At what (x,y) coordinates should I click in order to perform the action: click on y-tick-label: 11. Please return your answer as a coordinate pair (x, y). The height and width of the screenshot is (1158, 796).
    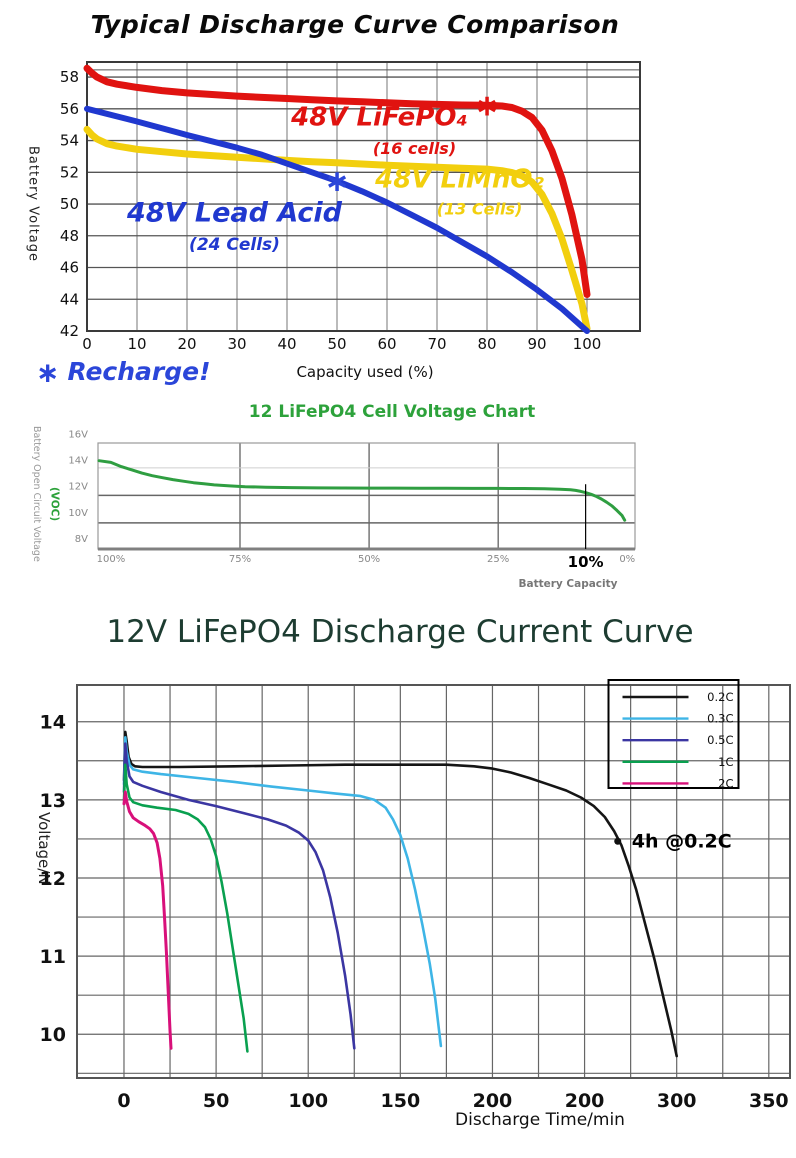
    Looking at the image, I should click on (53, 957).